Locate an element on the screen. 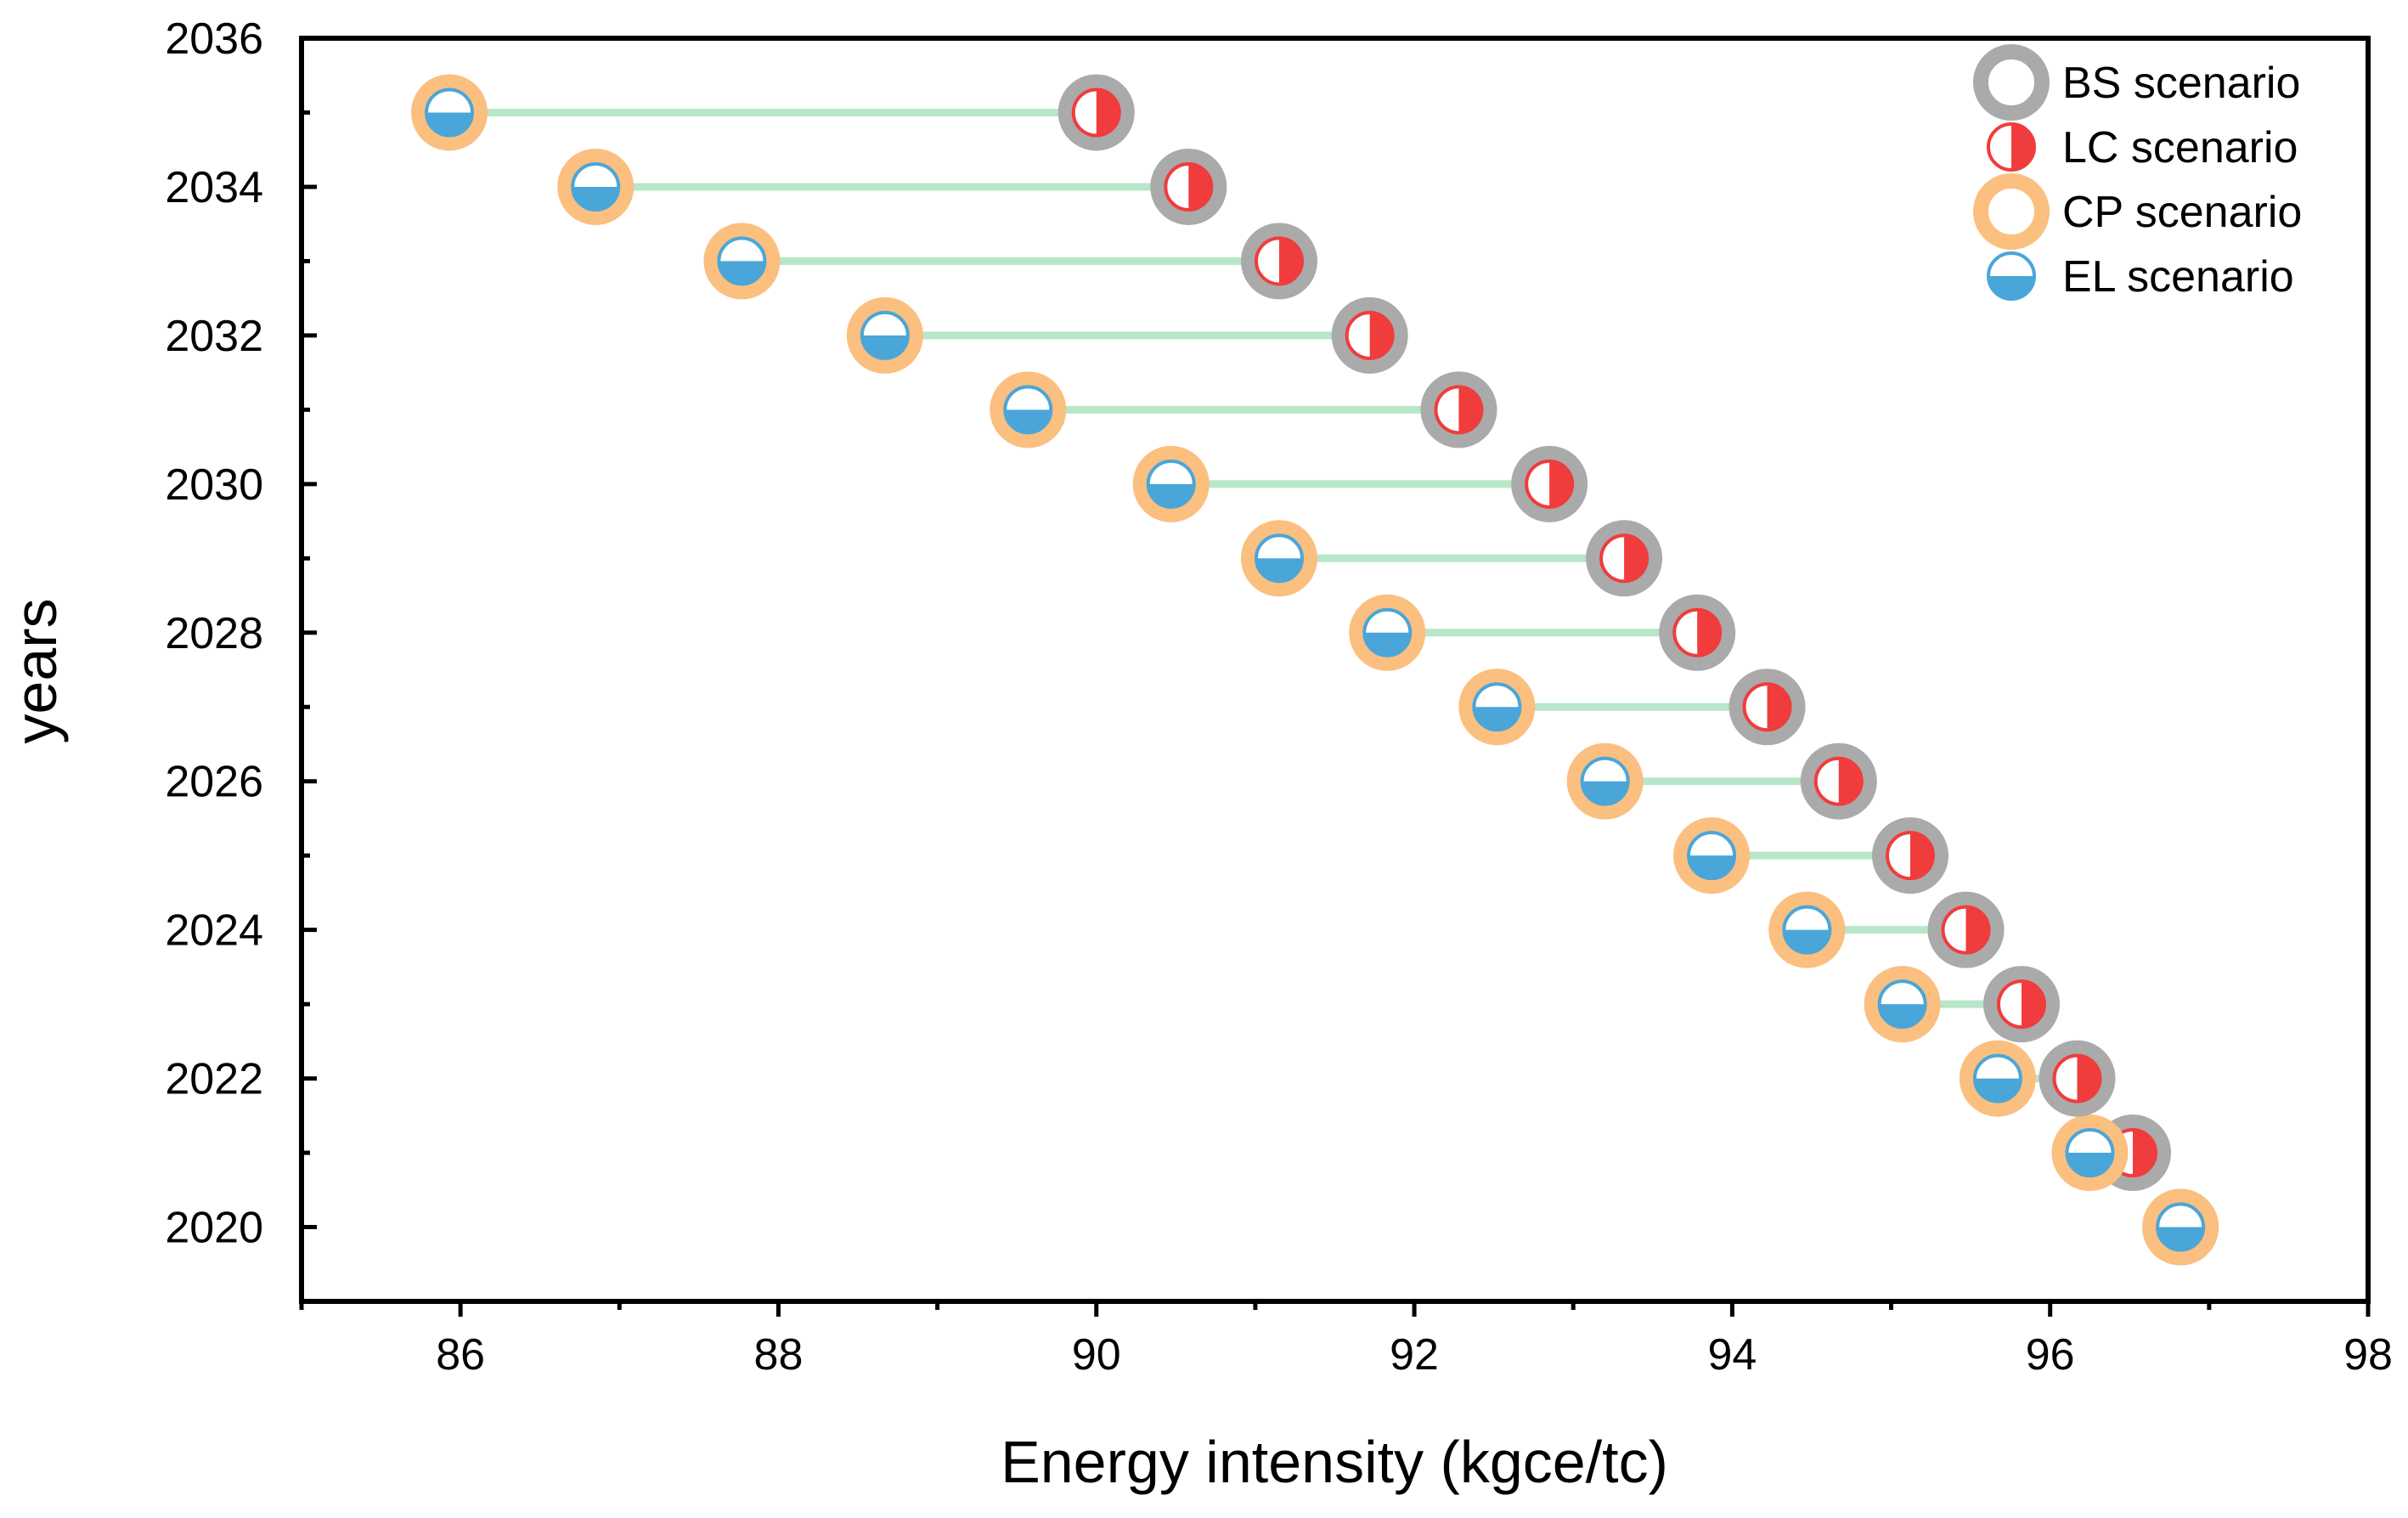 The width and height of the screenshot is (2408, 1518). lc-marker-2033 is located at coordinates (1290, 261).